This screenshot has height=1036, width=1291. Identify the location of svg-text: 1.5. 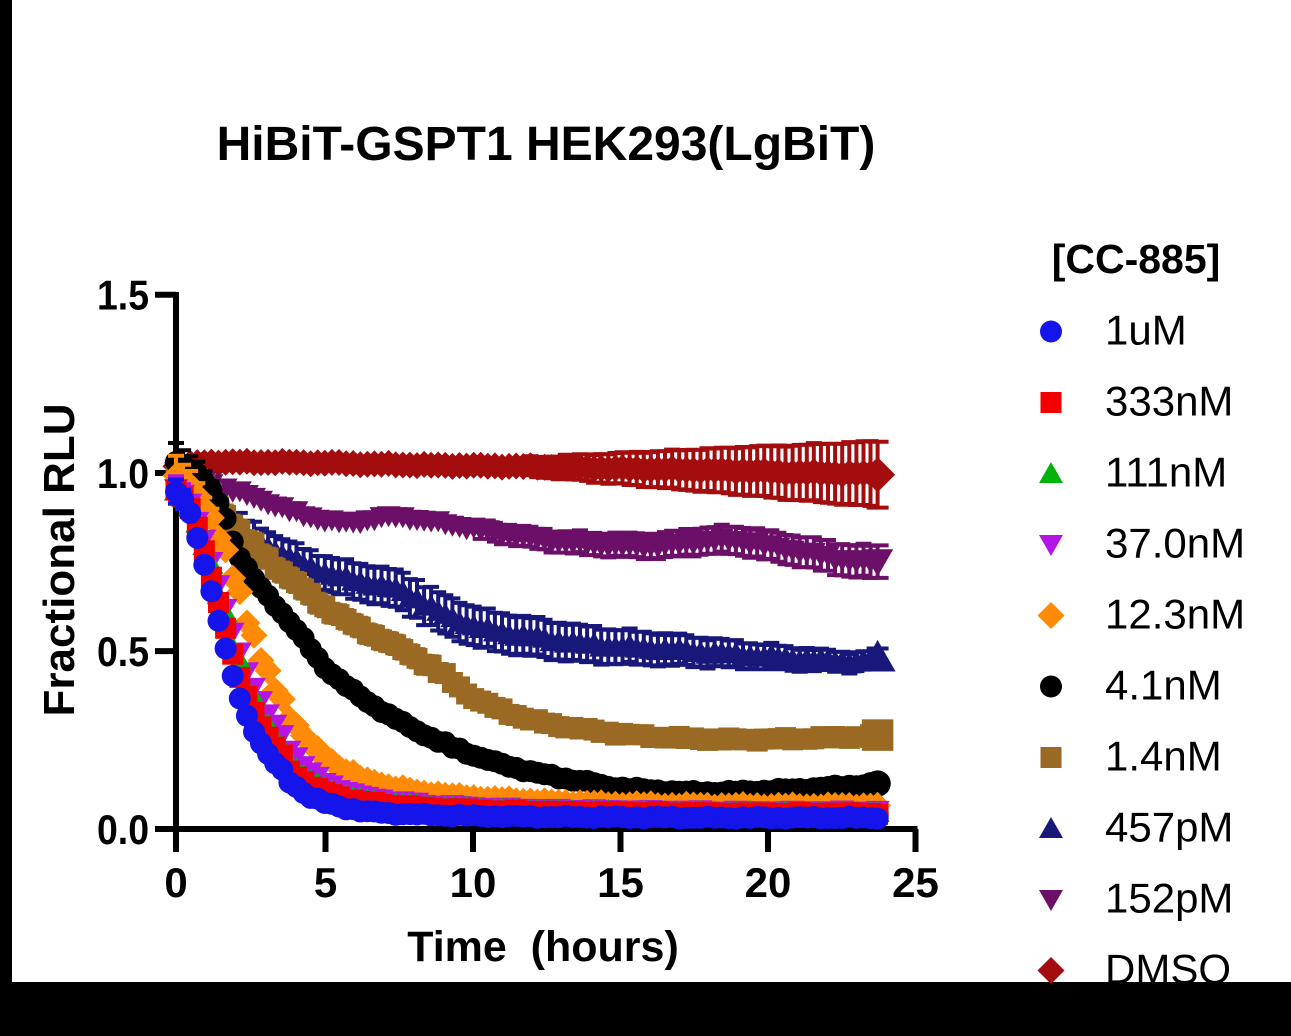
(123, 295).